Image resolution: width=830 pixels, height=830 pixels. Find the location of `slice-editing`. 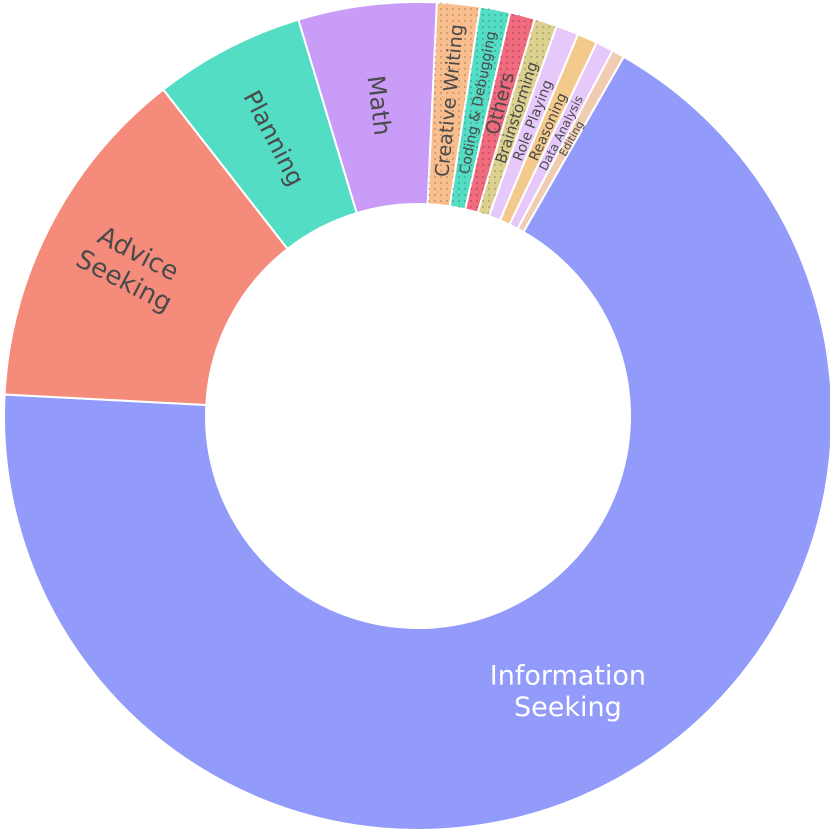

slice-editing is located at coordinates (571, 141).